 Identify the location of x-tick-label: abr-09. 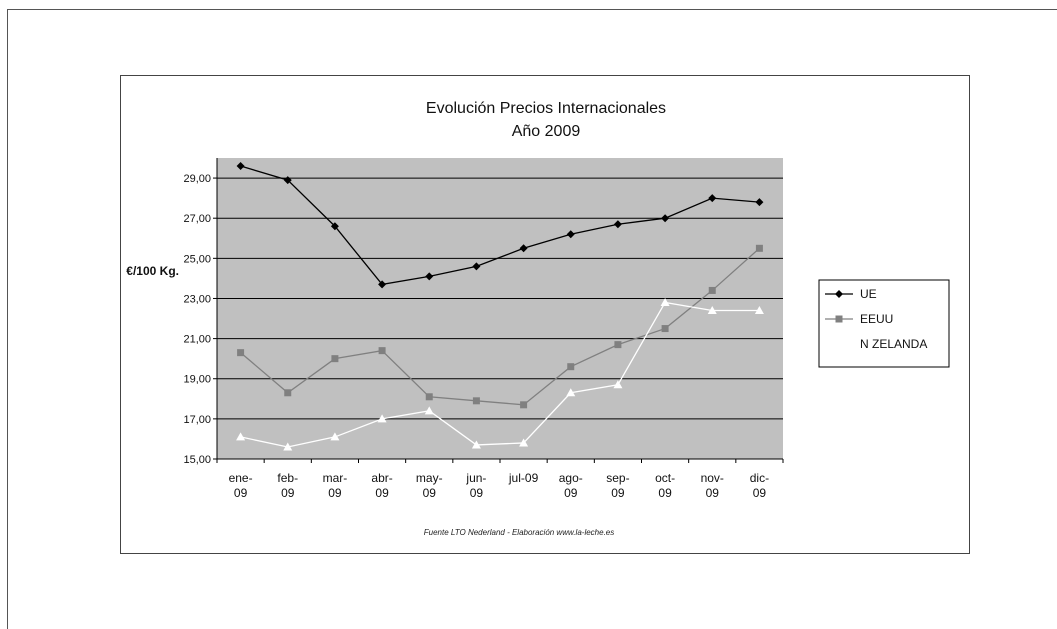
(381, 485).